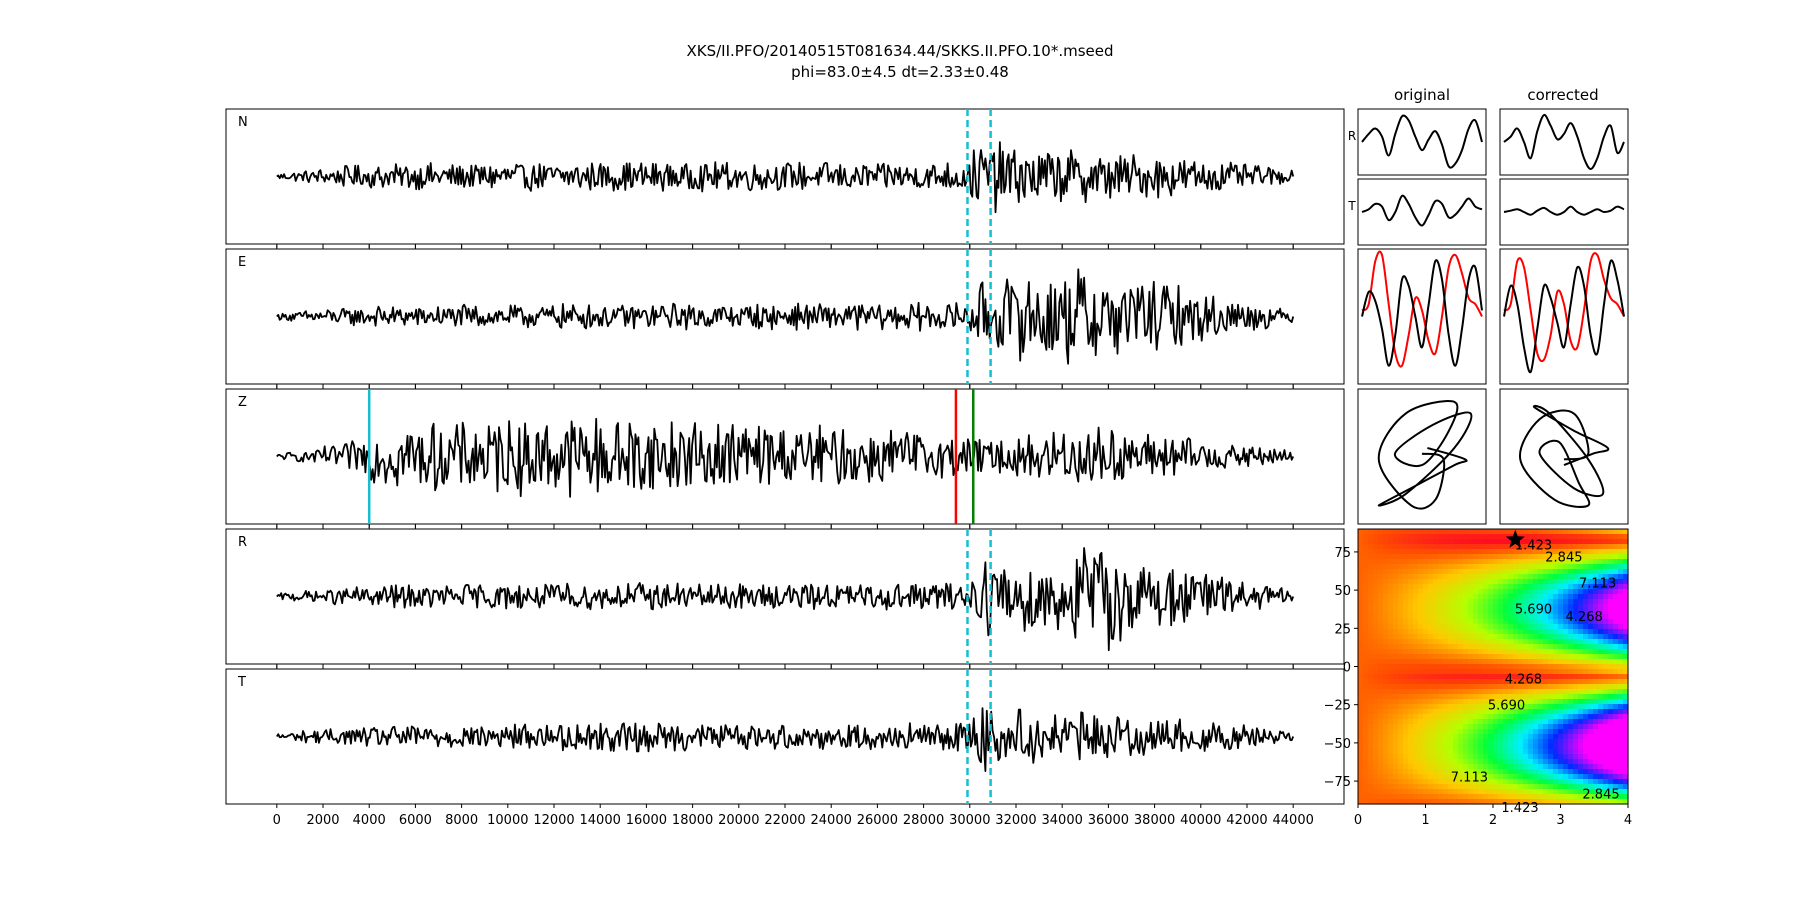 The height and width of the screenshot is (900, 1800). Describe the element at coordinates (1200, 820) in the screenshot. I see `trace-x-tick-label: 40000` at that location.